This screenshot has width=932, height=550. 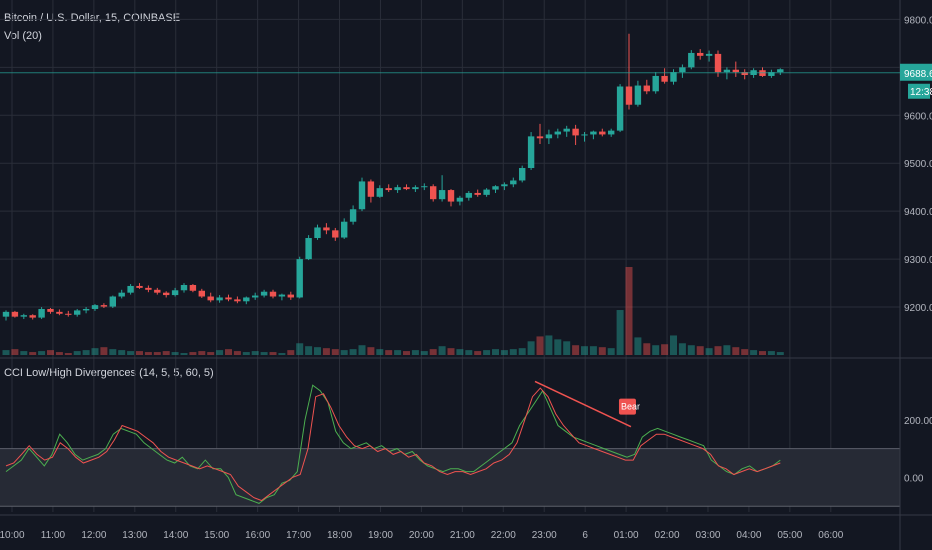 What do you see at coordinates (919, 91) in the screenshot?
I see `countdown-badge` at bounding box center [919, 91].